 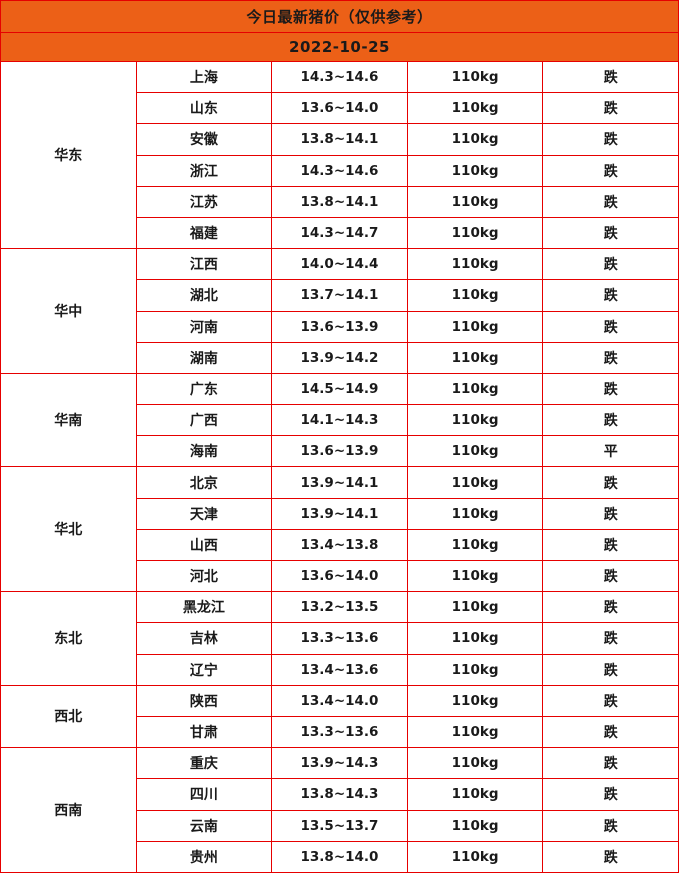 What do you see at coordinates (68, 810) in the screenshot?
I see `region-label: 西南` at bounding box center [68, 810].